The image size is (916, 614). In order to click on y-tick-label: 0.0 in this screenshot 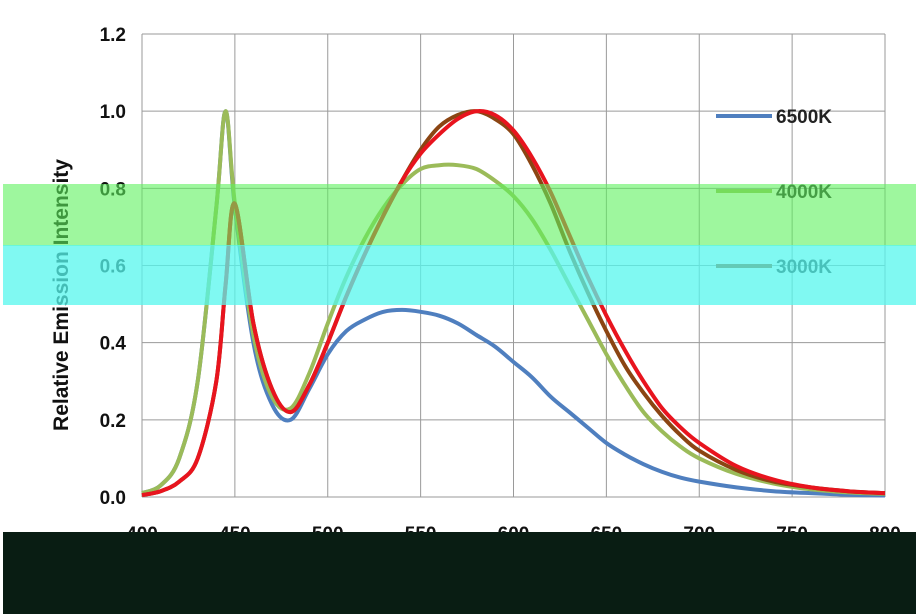, I will do `click(113, 498)`.